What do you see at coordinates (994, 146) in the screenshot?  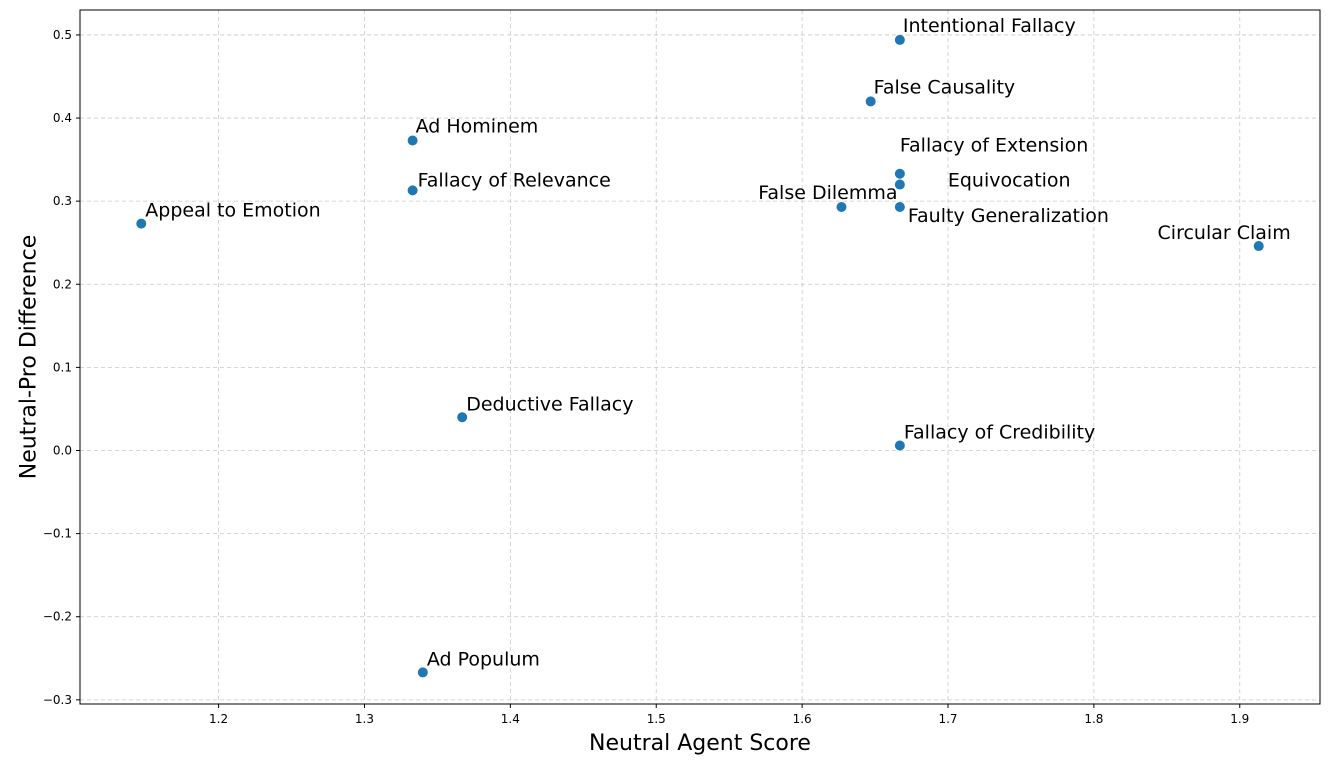 I see `point-label: Fallacy of Extension` at bounding box center [994, 146].